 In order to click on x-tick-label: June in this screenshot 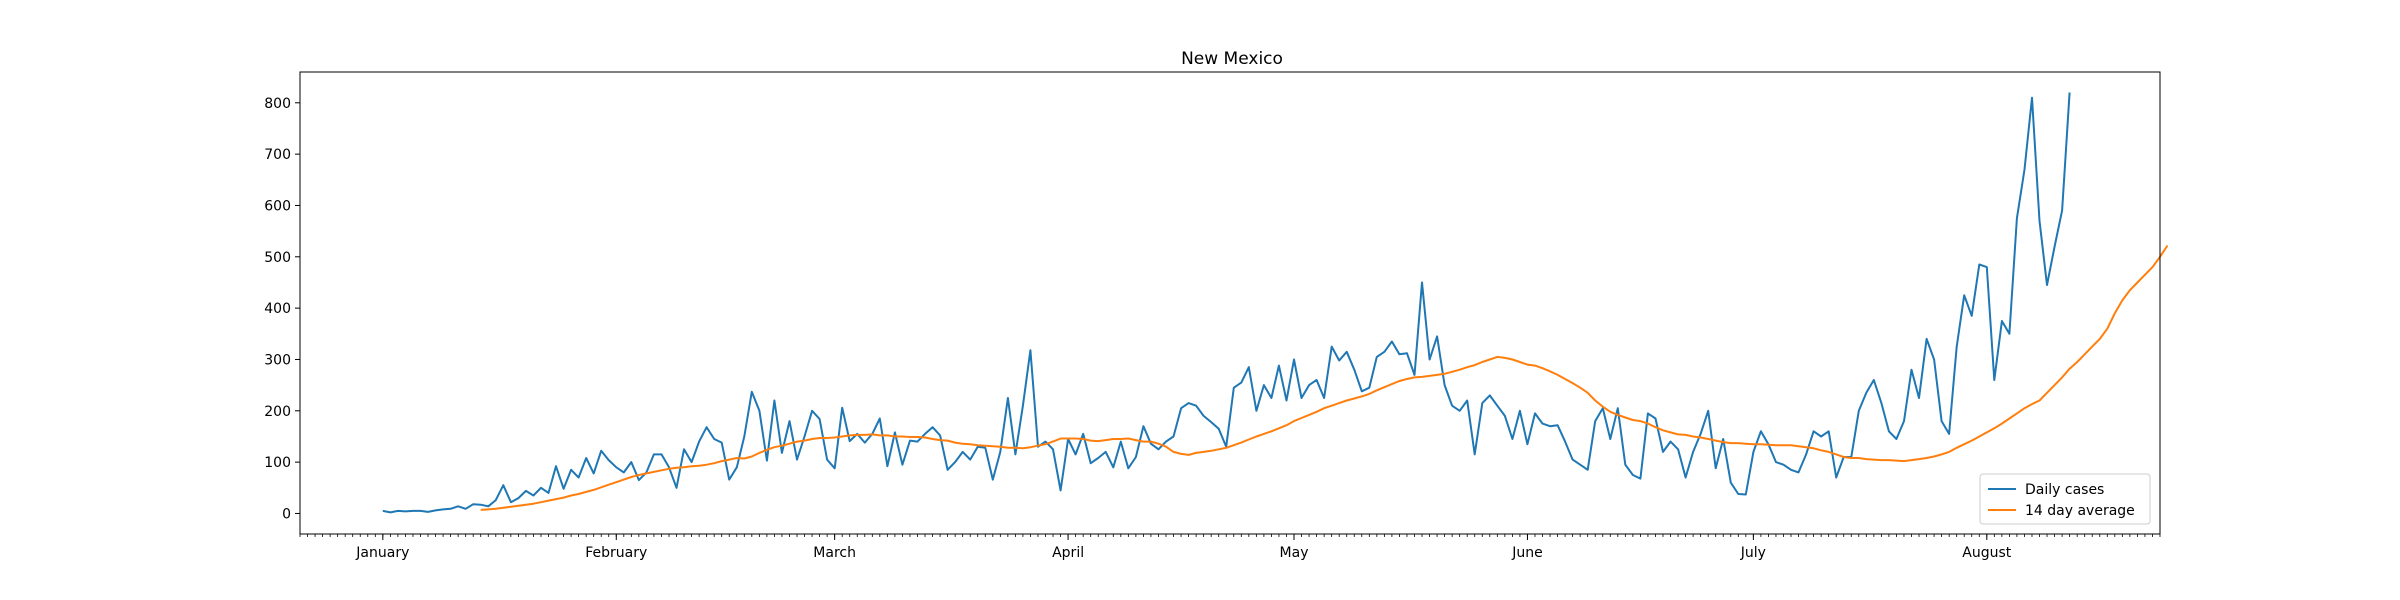, I will do `click(1527, 553)`.